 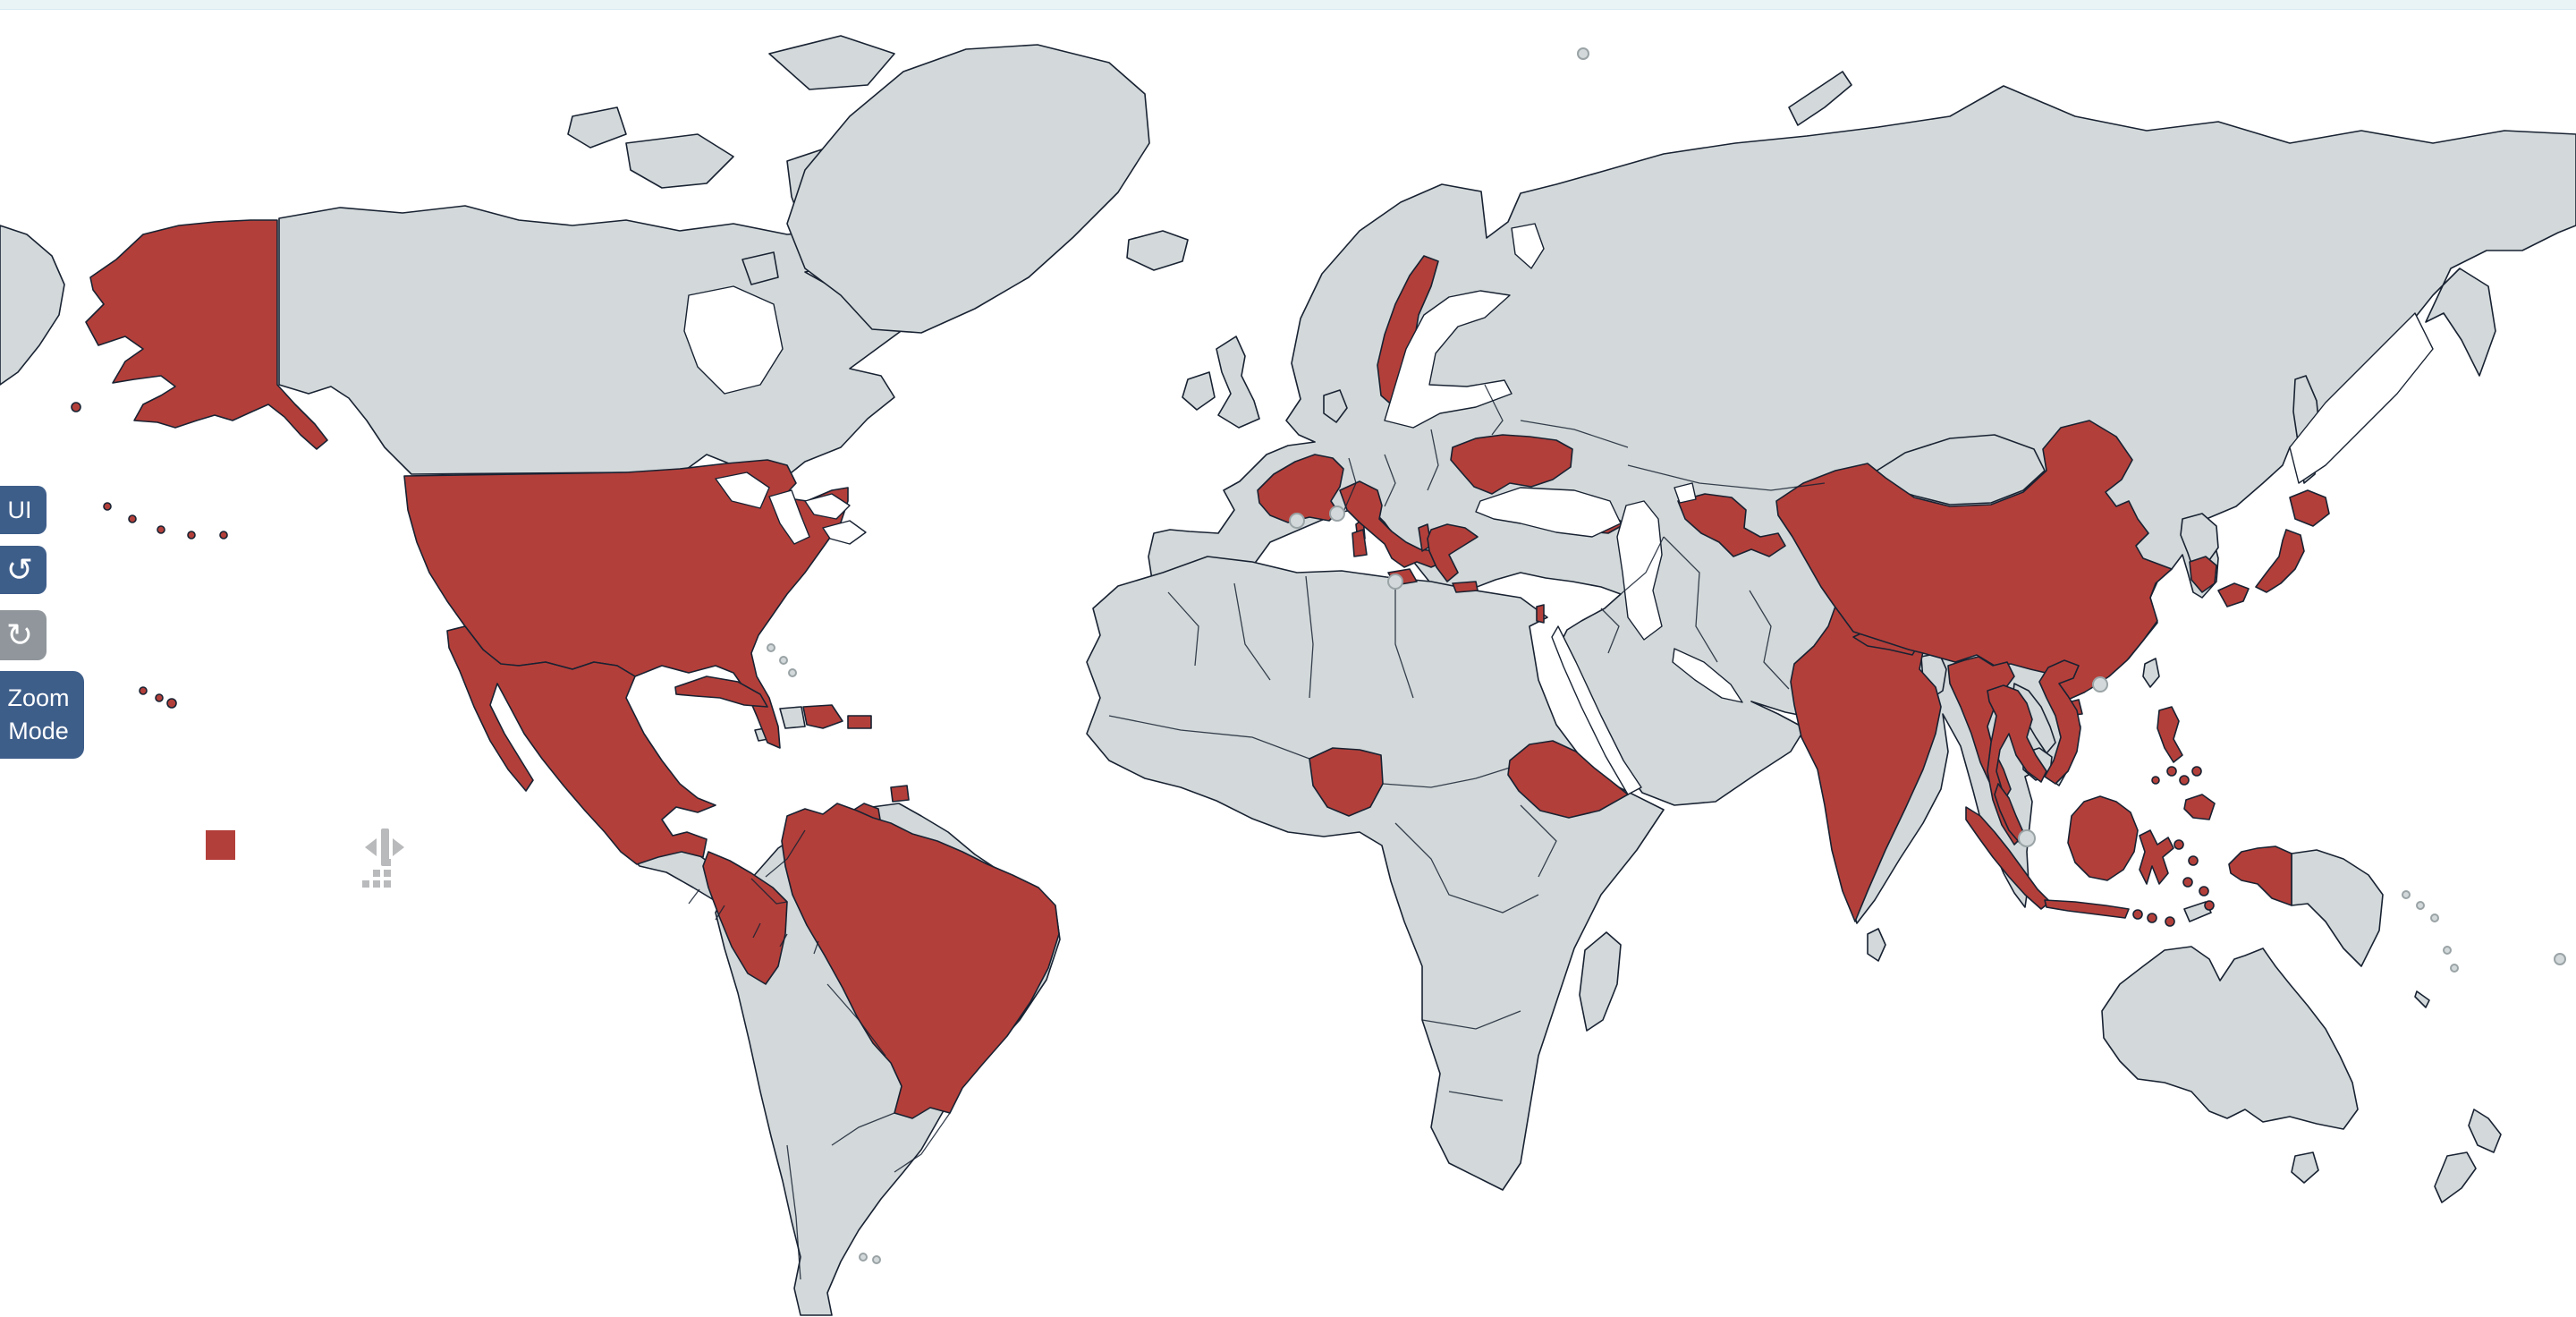 I want to click on island-victoria, so click(x=679, y=161).